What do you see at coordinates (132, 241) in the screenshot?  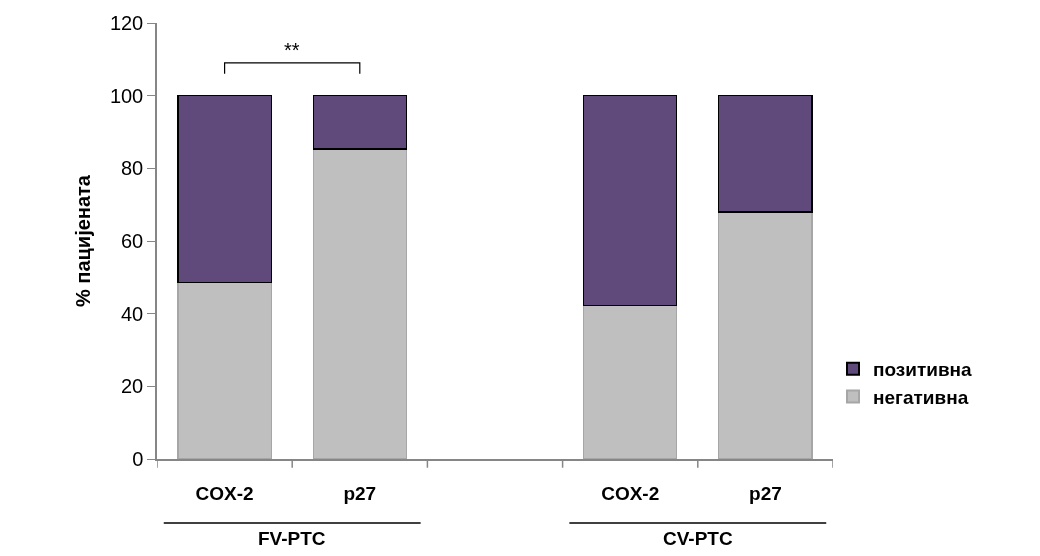 I see `y-tick-label: 60` at bounding box center [132, 241].